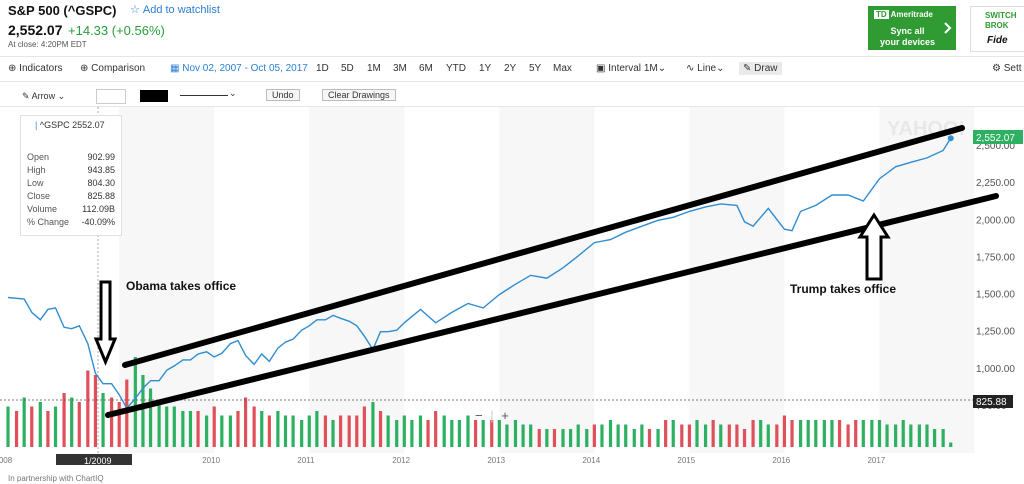 The width and height of the screenshot is (1024, 484). I want to click on x-tick-label: 2011, so click(306, 460).